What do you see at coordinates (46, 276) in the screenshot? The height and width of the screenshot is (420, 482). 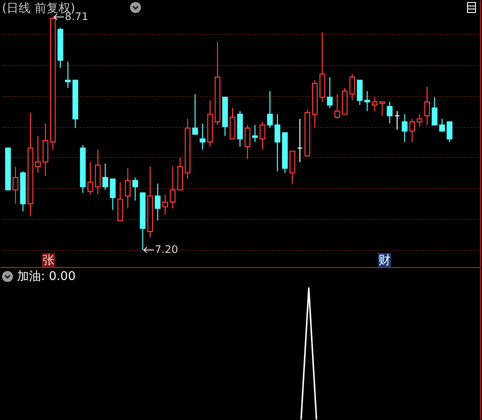 I see `chart-title: 加油: 0.00` at bounding box center [46, 276].